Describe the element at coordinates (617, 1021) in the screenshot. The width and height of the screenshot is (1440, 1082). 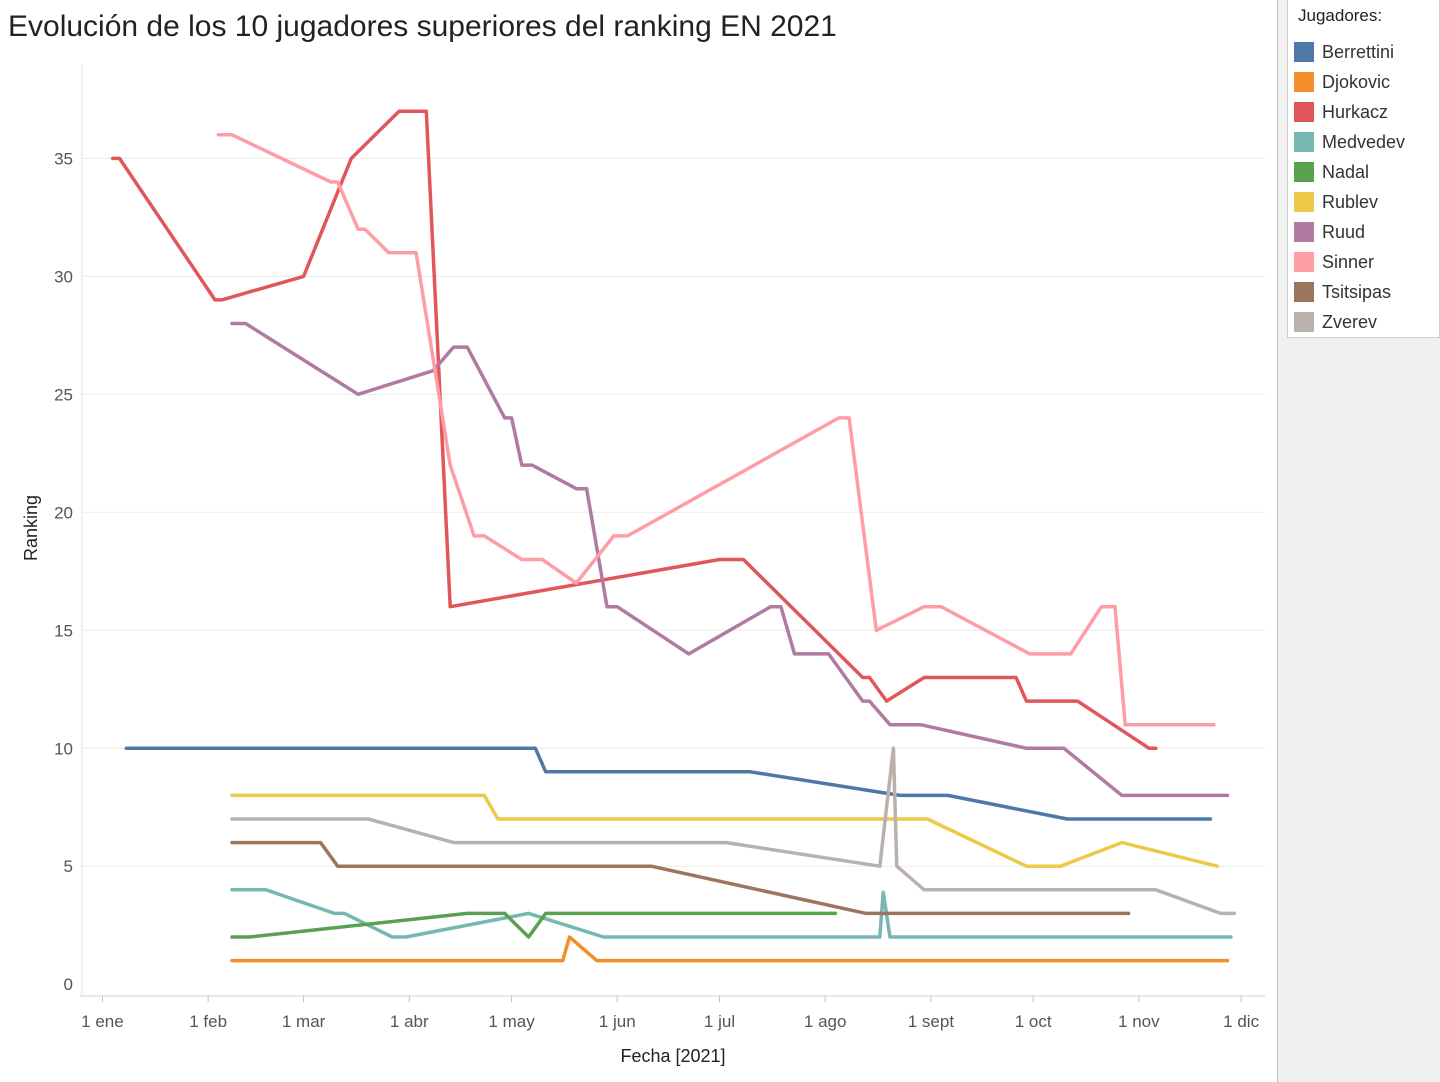
I see `x-tick-label: 1 jun` at that location.